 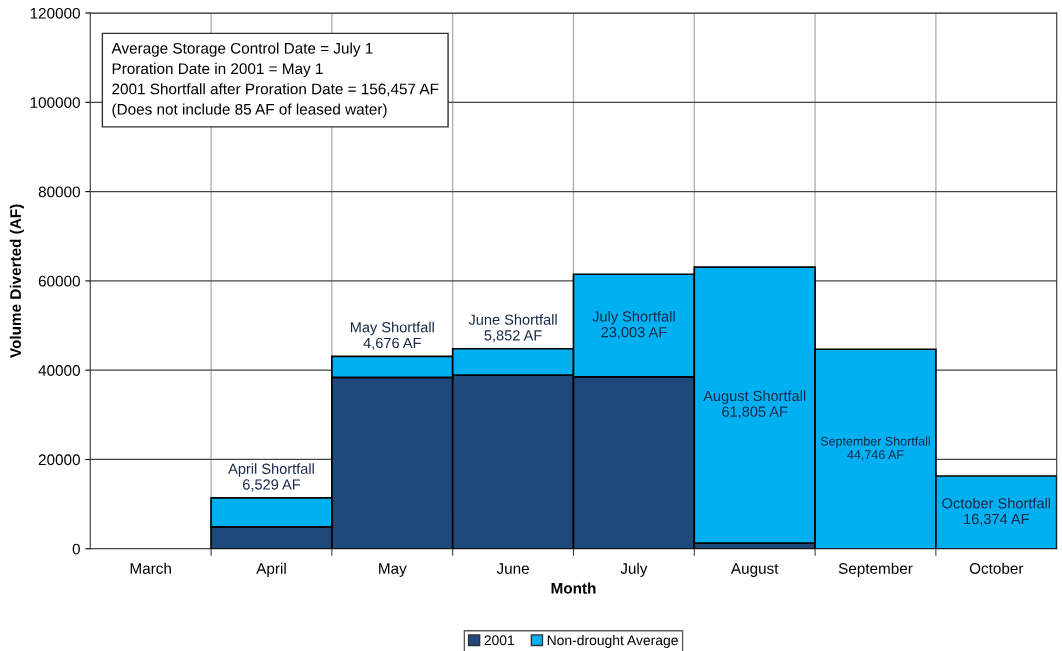 What do you see at coordinates (875, 569) in the screenshot?
I see `x-tick-label: September` at bounding box center [875, 569].